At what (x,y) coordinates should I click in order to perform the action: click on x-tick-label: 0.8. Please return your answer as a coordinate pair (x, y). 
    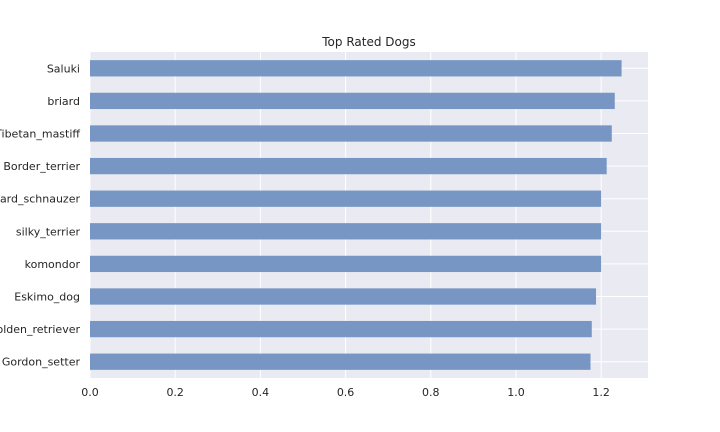
    Looking at the image, I should click on (431, 392).